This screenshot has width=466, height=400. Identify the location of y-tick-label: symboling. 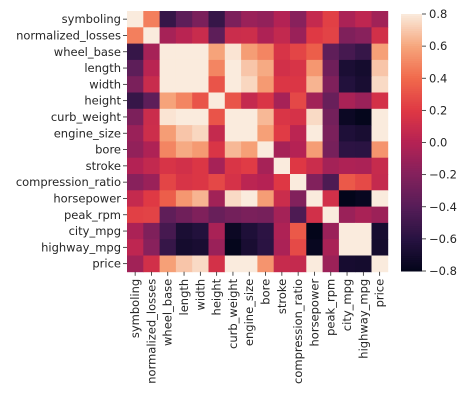
(91, 19).